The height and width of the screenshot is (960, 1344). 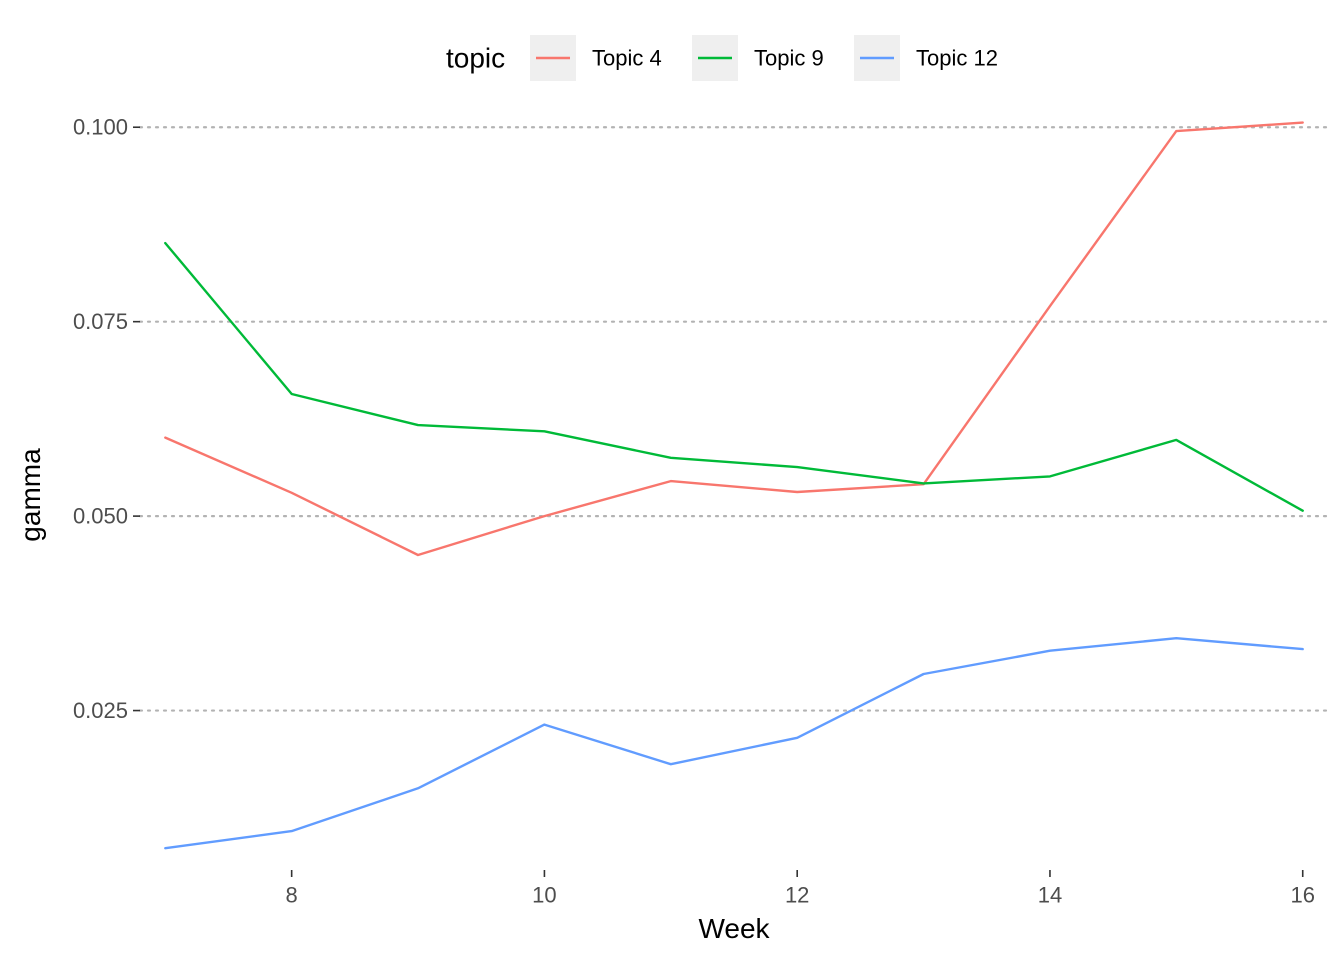 What do you see at coordinates (734, 928) in the screenshot?
I see `x-axis-title: Week` at bounding box center [734, 928].